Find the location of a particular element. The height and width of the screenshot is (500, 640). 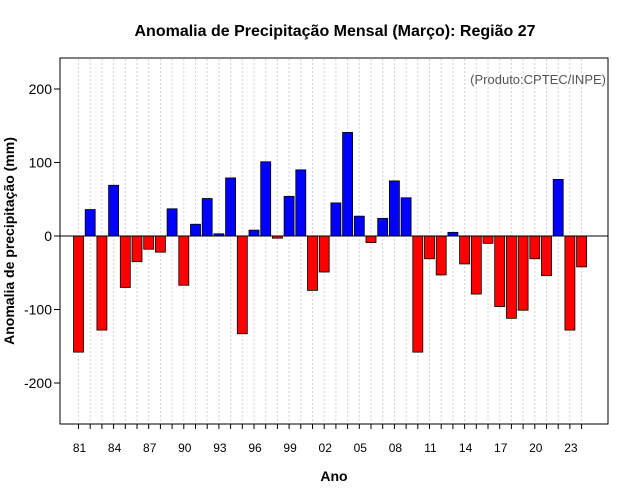

bar-2022 is located at coordinates (558, 208).